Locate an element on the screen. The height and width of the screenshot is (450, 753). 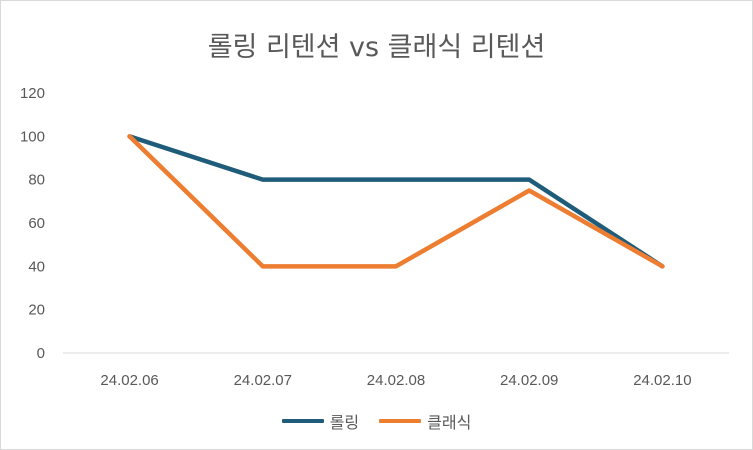
y-tick-label: 20 is located at coordinates (36, 310).